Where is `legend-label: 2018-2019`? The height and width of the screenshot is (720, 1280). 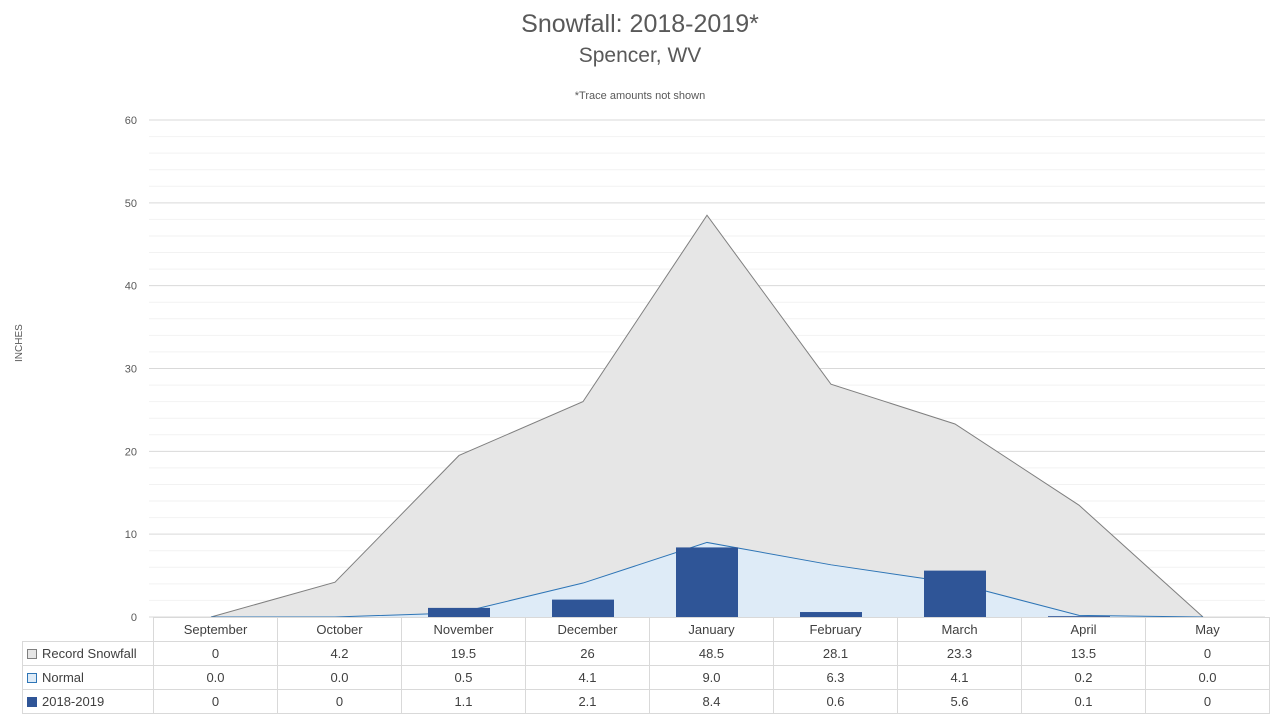 legend-label: 2018-2019 is located at coordinates (73, 701).